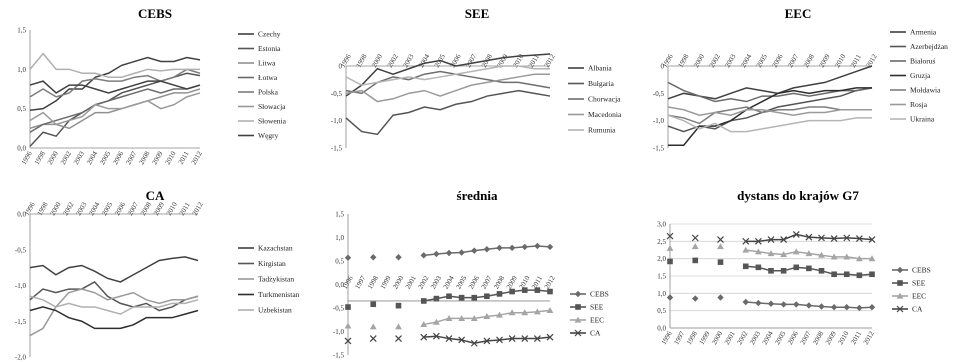 The height and width of the screenshot is (362, 956). I want to click on series-line-kirgistan, so click(114, 296).